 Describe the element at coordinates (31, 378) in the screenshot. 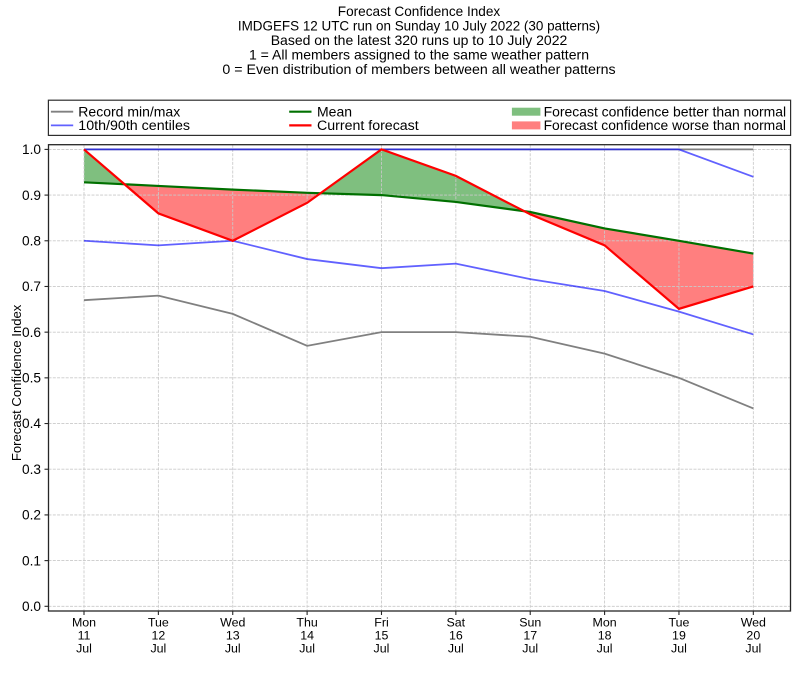

I see `svg-text: 0.5` at that location.